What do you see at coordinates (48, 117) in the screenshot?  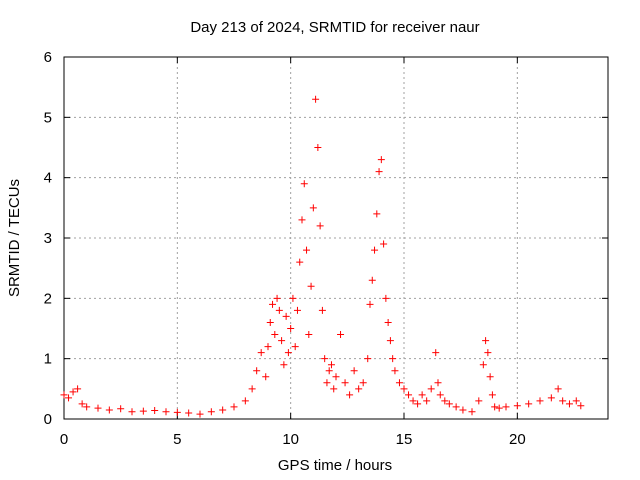 I see `y-tick-label: 5` at bounding box center [48, 117].